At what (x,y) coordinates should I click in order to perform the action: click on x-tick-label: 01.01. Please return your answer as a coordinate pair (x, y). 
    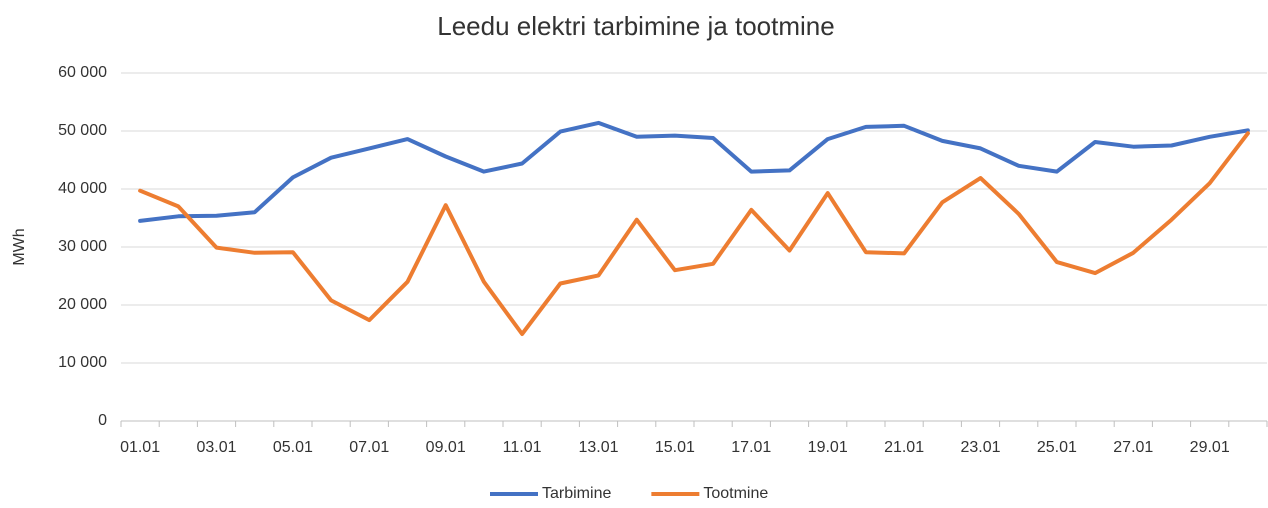
    Looking at the image, I should click on (140, 447).